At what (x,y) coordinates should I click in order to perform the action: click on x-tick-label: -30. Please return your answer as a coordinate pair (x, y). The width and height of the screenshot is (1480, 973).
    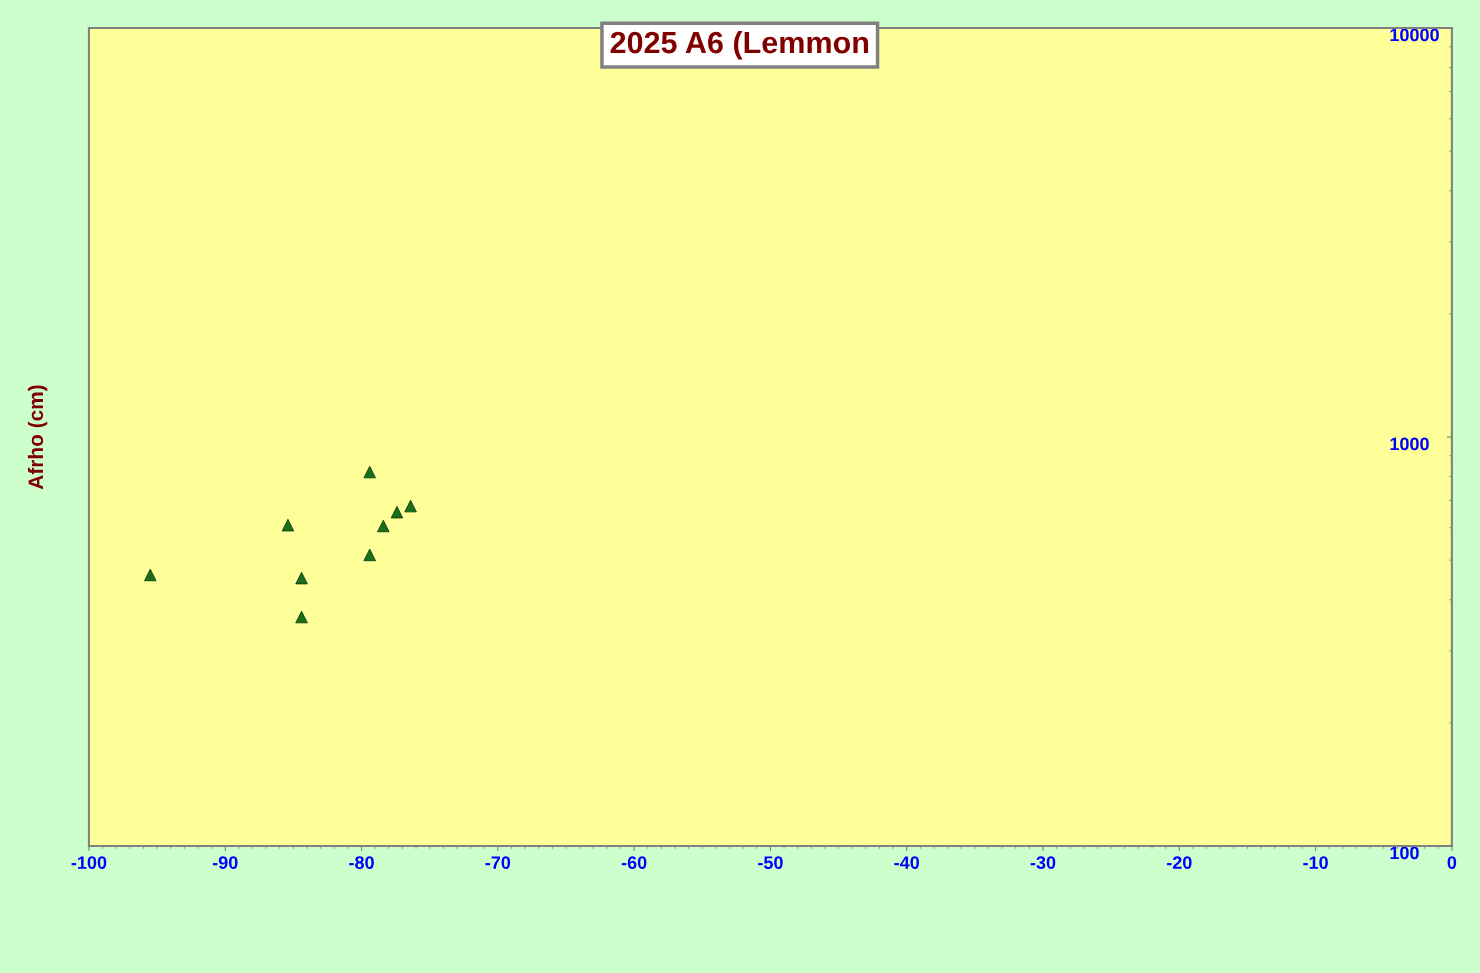
    Looking at the image, I should click on (1043, 863).